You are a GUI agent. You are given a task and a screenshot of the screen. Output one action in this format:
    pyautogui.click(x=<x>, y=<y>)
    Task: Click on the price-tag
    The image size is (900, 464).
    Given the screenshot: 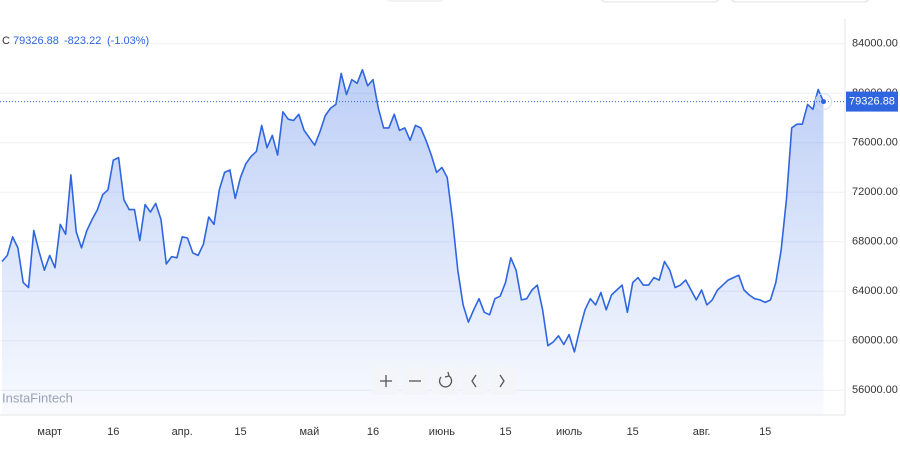 What is the action you would take?
    pyautogui.click(x=872, y=101)
    